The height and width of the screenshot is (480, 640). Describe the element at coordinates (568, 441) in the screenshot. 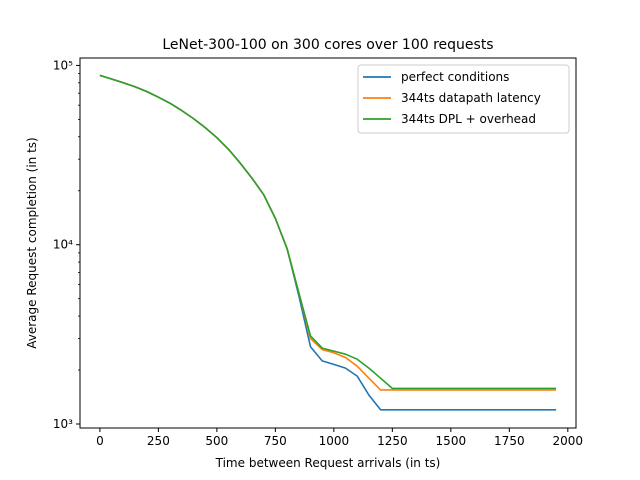

I see `x-tick-label: 2000` at that location.